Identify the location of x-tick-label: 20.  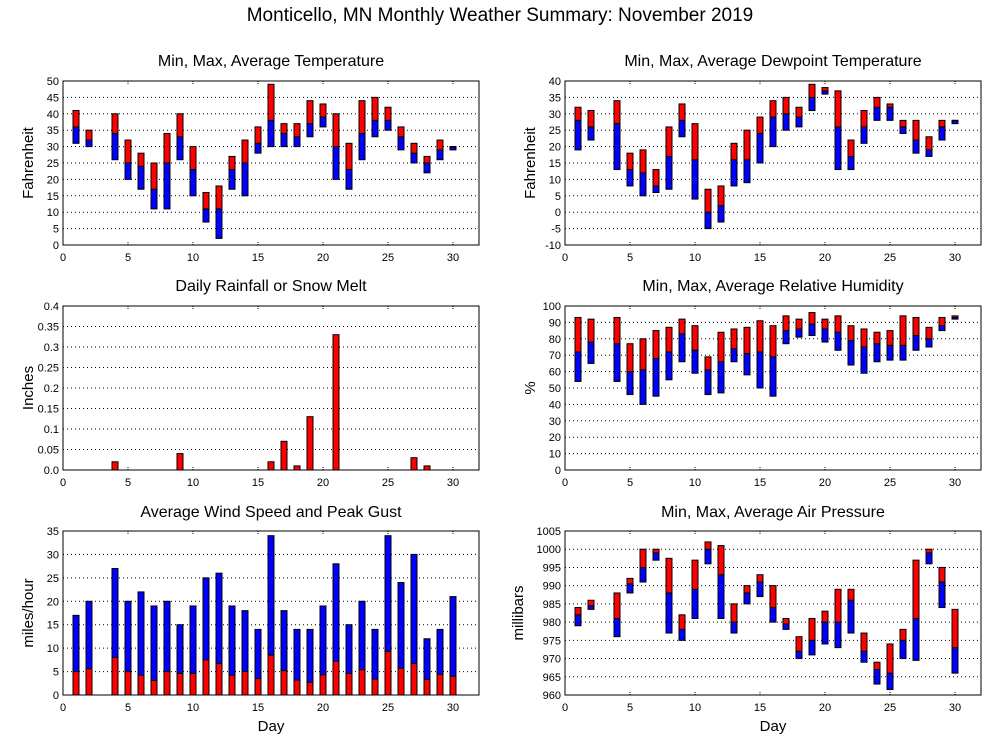
(825, 708).